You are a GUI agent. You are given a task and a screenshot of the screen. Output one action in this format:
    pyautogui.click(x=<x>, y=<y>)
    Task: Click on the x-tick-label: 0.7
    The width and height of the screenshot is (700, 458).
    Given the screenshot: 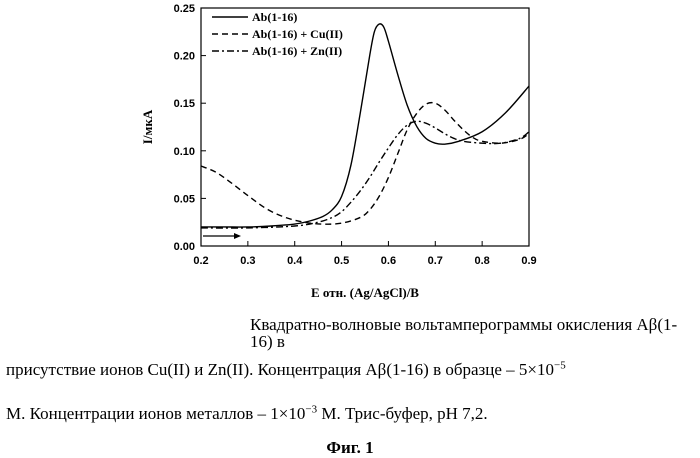 What is the action you would take?
    pyautogui.click(x=435, y=261)
    